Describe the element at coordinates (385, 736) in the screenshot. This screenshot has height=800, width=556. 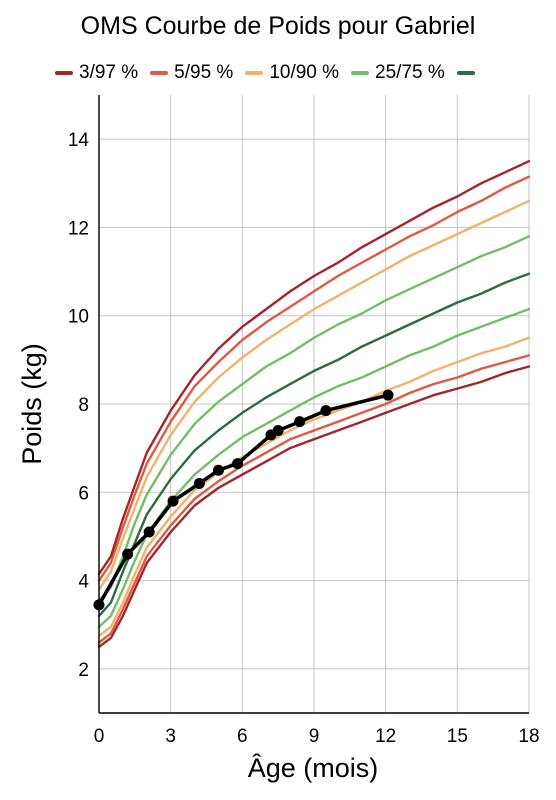
I see `x-tick-label: 12` at that location.